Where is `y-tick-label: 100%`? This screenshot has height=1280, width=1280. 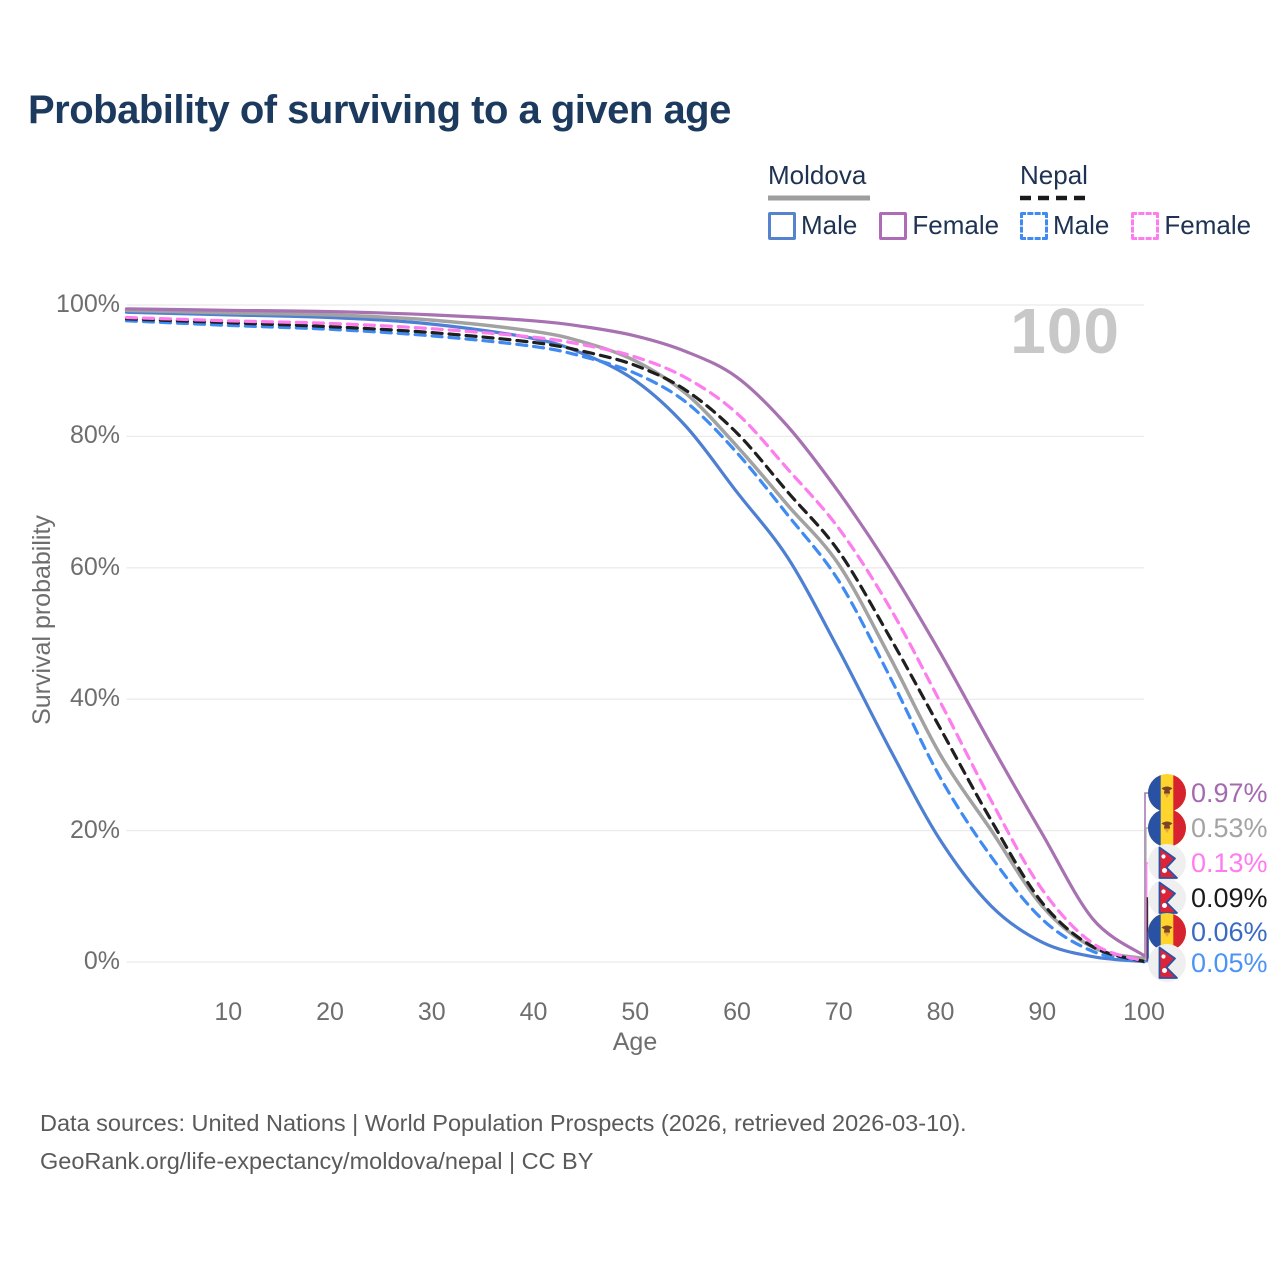
y-tick-label: 100% is located at coordinates (88, 304).